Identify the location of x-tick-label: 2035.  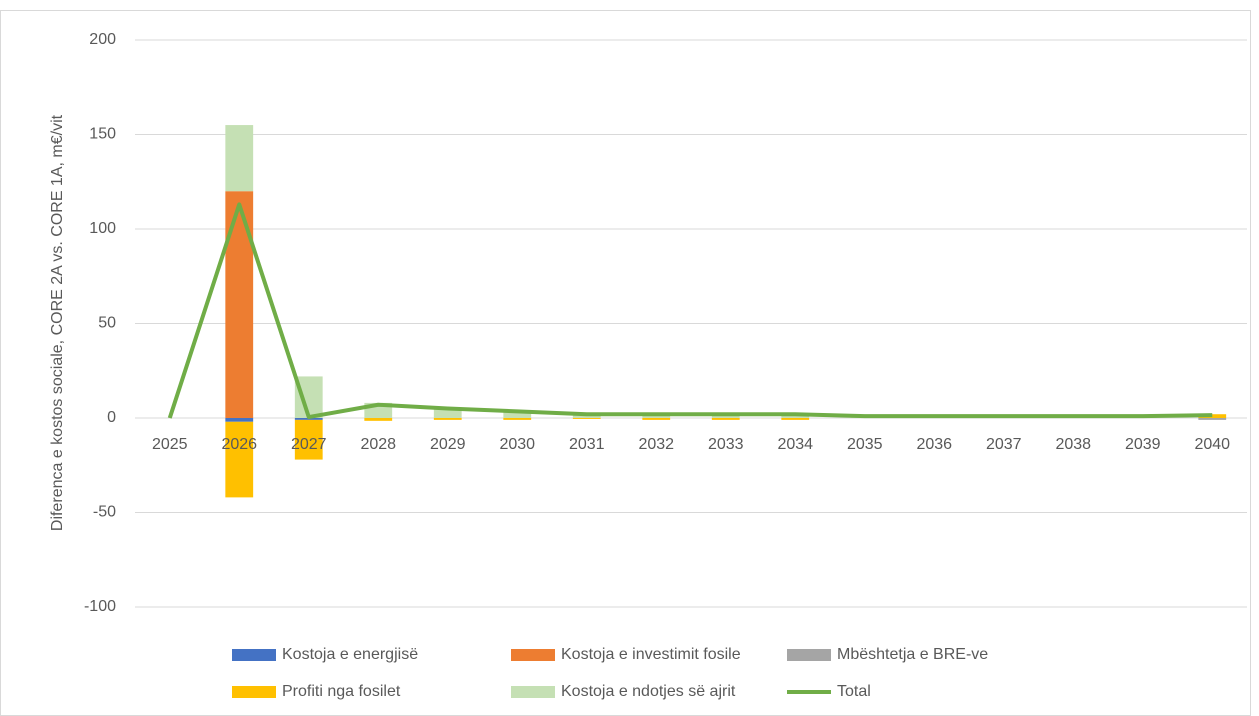
(865, 444).